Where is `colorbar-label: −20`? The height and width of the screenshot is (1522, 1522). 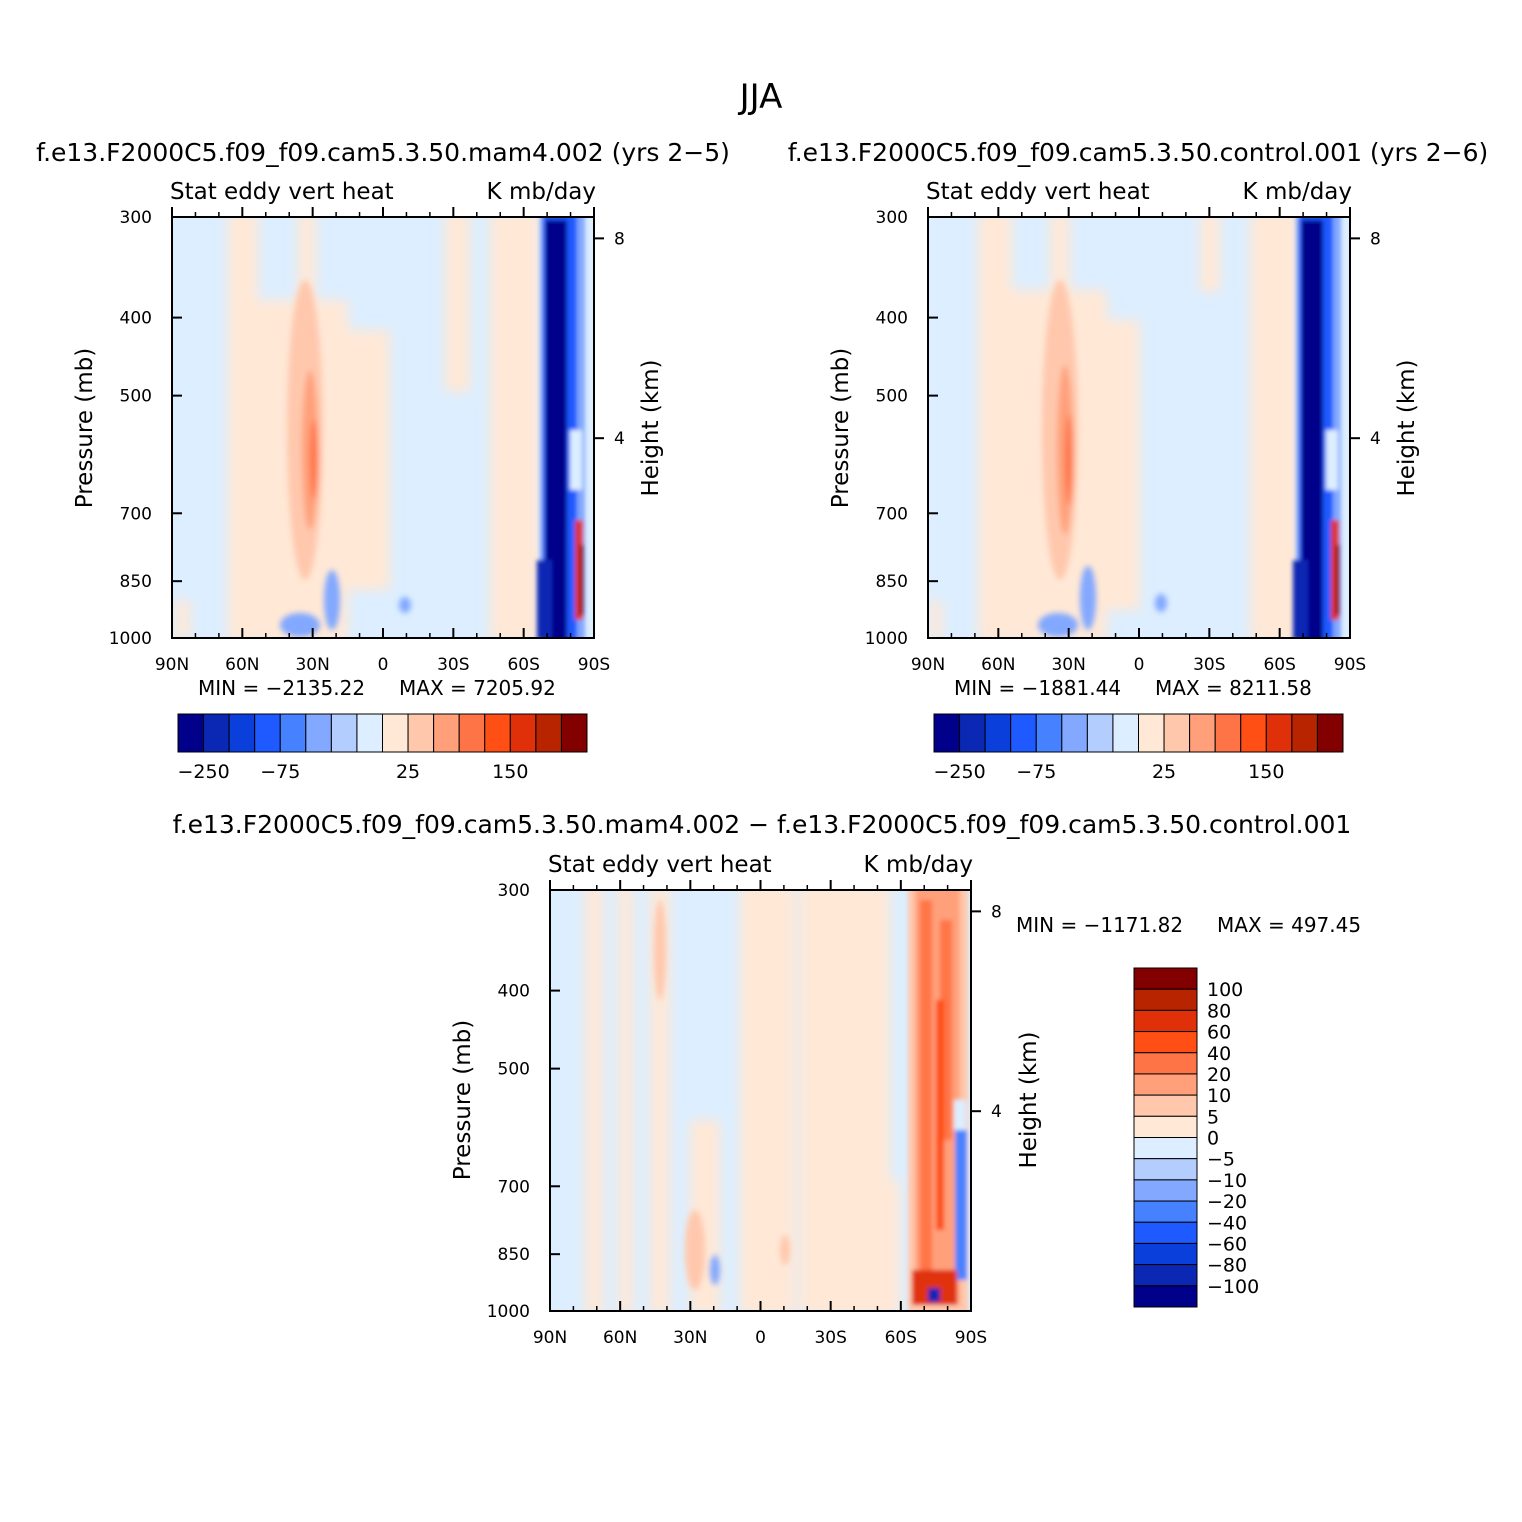 colorbar-label: −20 is located at coordinates (1227, 1202).